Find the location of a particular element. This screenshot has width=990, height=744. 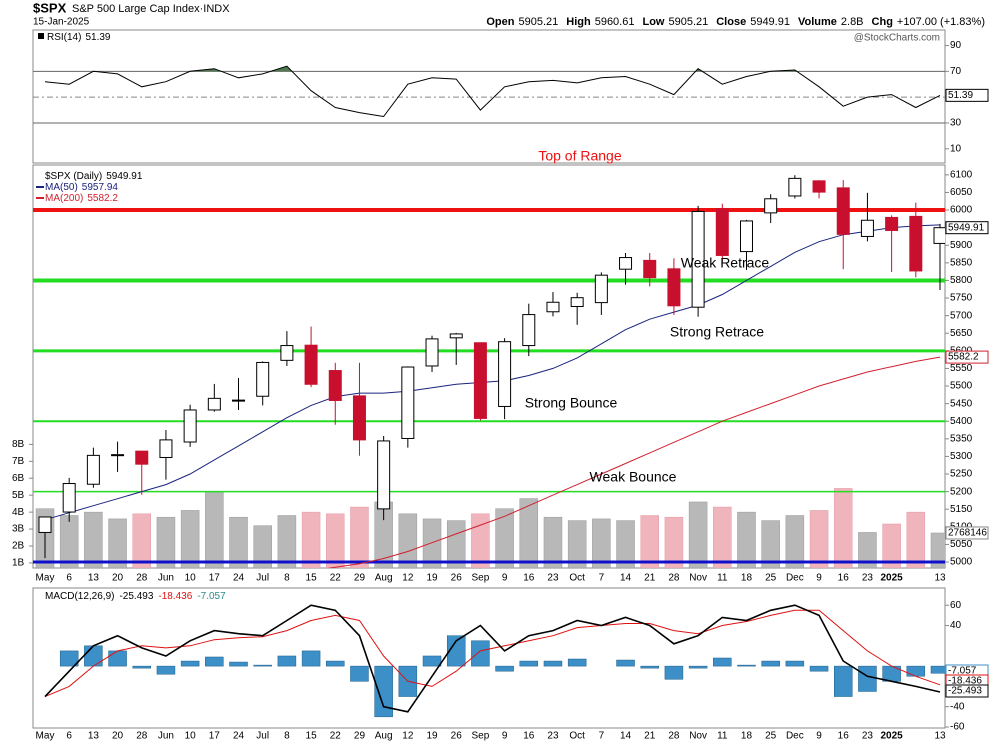

x-tick-label: 29 is located at coordinates (360, 736).